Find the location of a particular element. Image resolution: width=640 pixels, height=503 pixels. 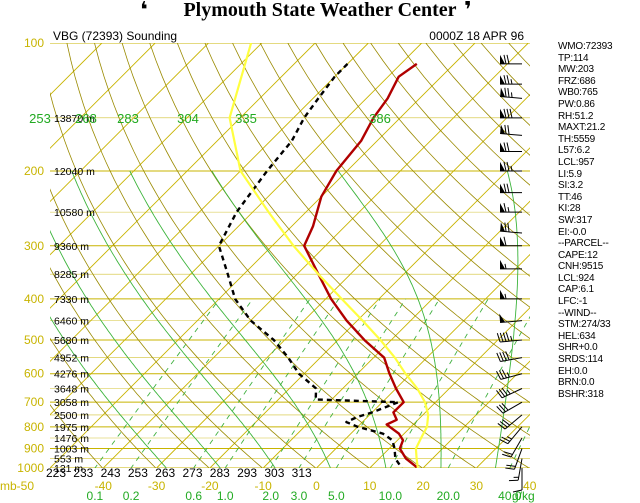

isotherm-line is located at coordinates (129, 123).